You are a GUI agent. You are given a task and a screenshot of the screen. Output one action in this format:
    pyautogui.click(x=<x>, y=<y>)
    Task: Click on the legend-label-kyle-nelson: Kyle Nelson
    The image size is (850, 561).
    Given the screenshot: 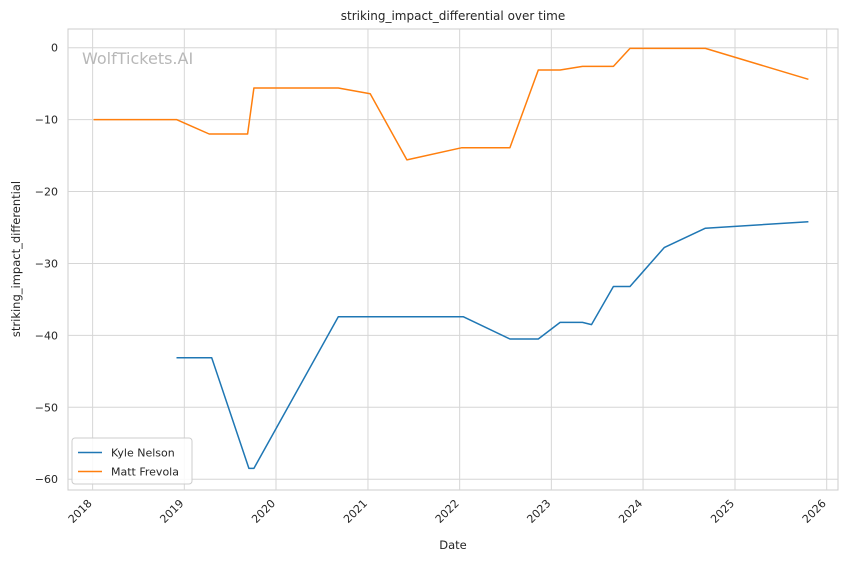 What is the action you would take?
    pyautogui.click(x=143, y=453)
    